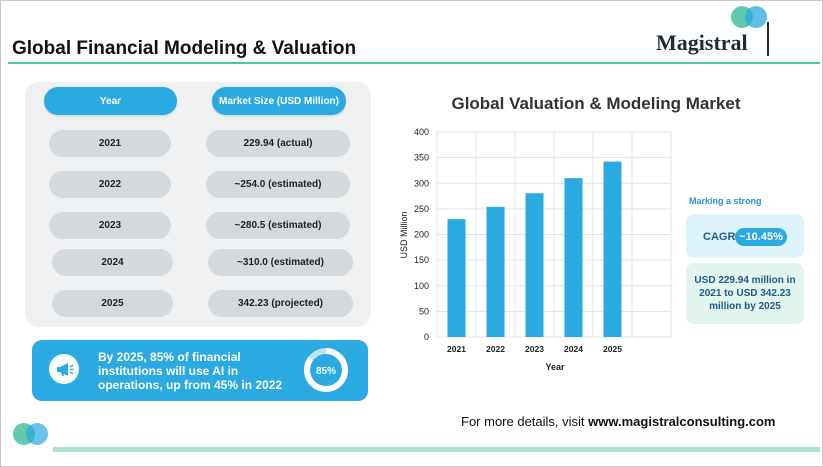 The height and width of the screenshot is (467, 823). I want to click on chart-y-axis-label: USD Million, so click(404, 234).